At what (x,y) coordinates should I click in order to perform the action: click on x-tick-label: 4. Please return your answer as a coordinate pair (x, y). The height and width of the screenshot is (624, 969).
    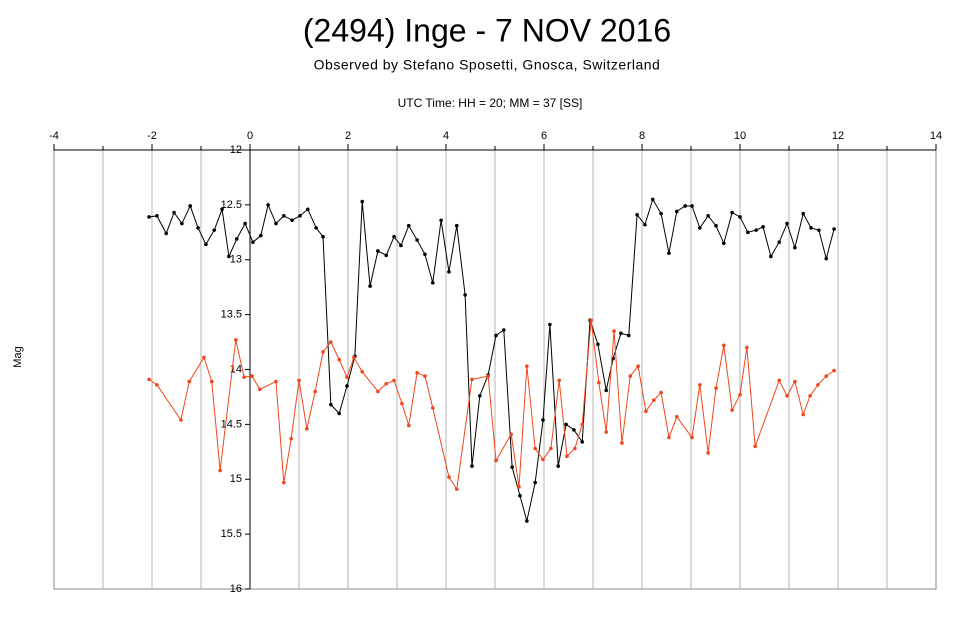
    Looking at the image, I should click on (446, 136).